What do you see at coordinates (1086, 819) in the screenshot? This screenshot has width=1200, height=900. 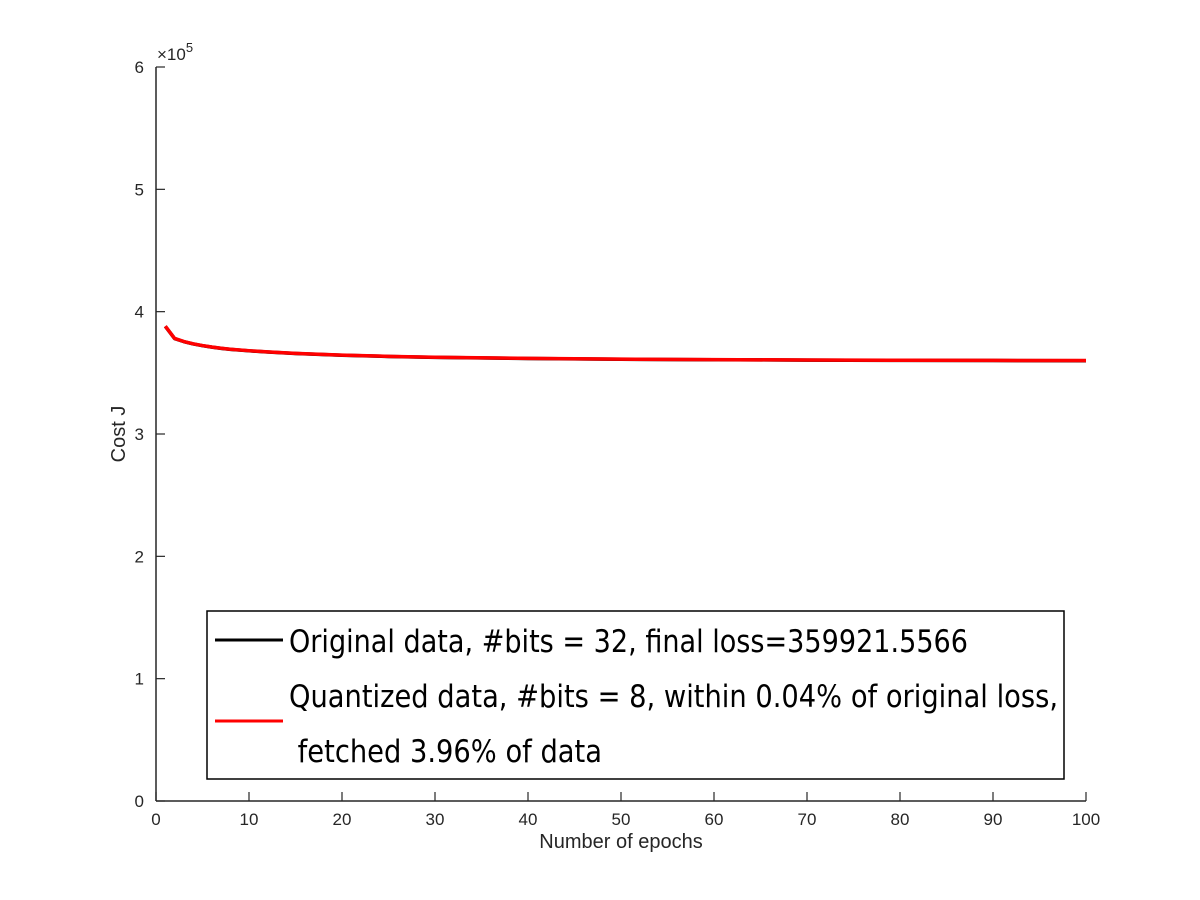 I see `x-tick-label-100: 100` at bounding box center [1086, 819].